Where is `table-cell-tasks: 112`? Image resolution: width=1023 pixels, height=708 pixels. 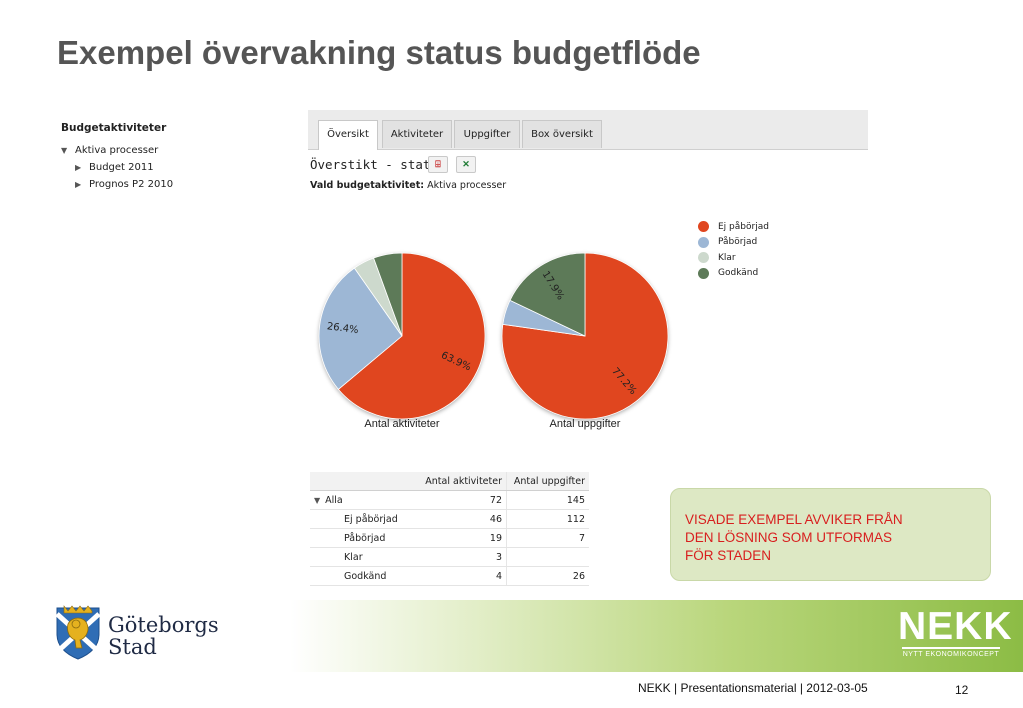 table-cell-tasks: 112 is located at coordinates (547, 519).